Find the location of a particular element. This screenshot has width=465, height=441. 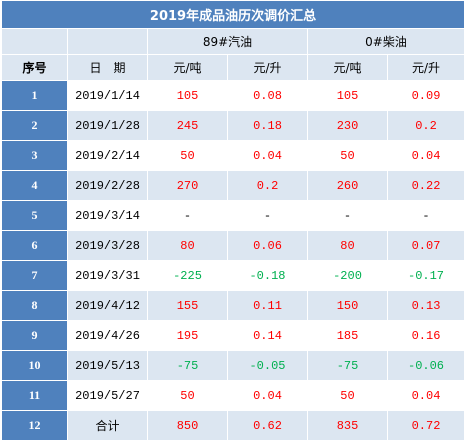

row-gas-liter: 0.18 is located at coordinates (267, 125).